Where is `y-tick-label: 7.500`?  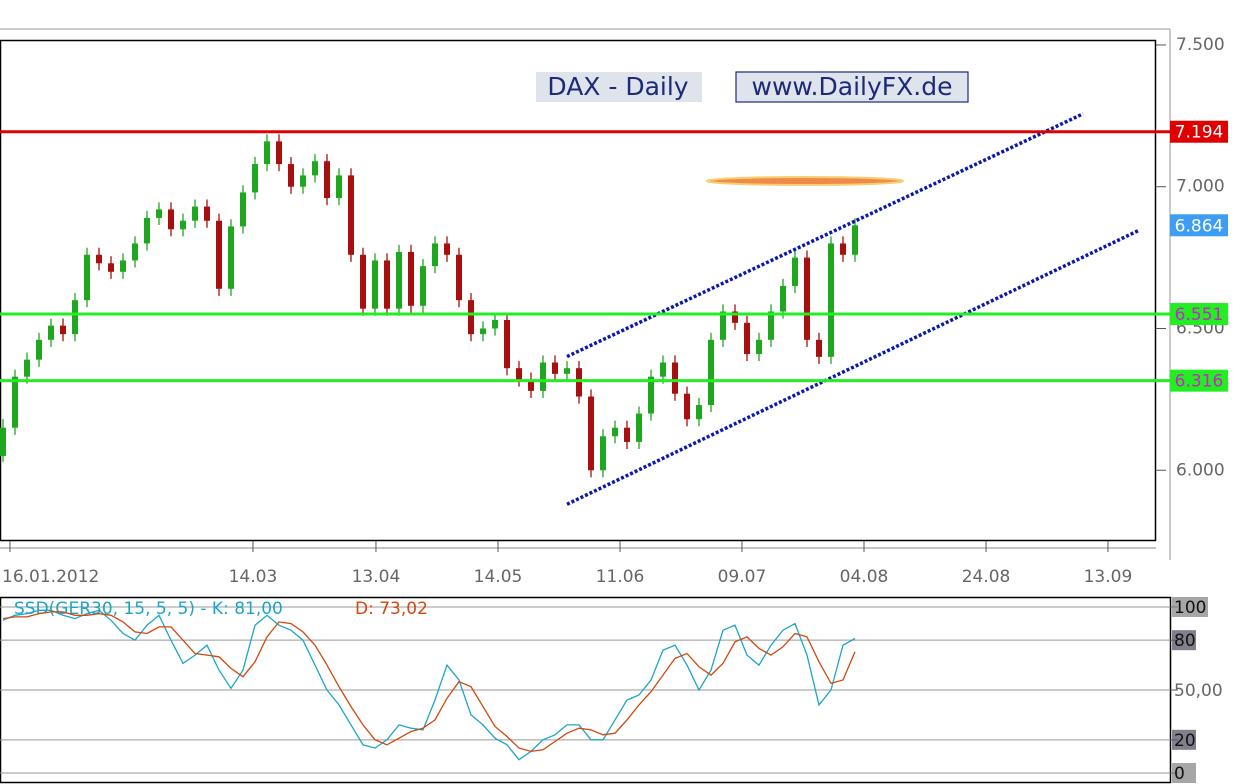
y-tick-label: 7.500 is located at coordinates (1200, 45).